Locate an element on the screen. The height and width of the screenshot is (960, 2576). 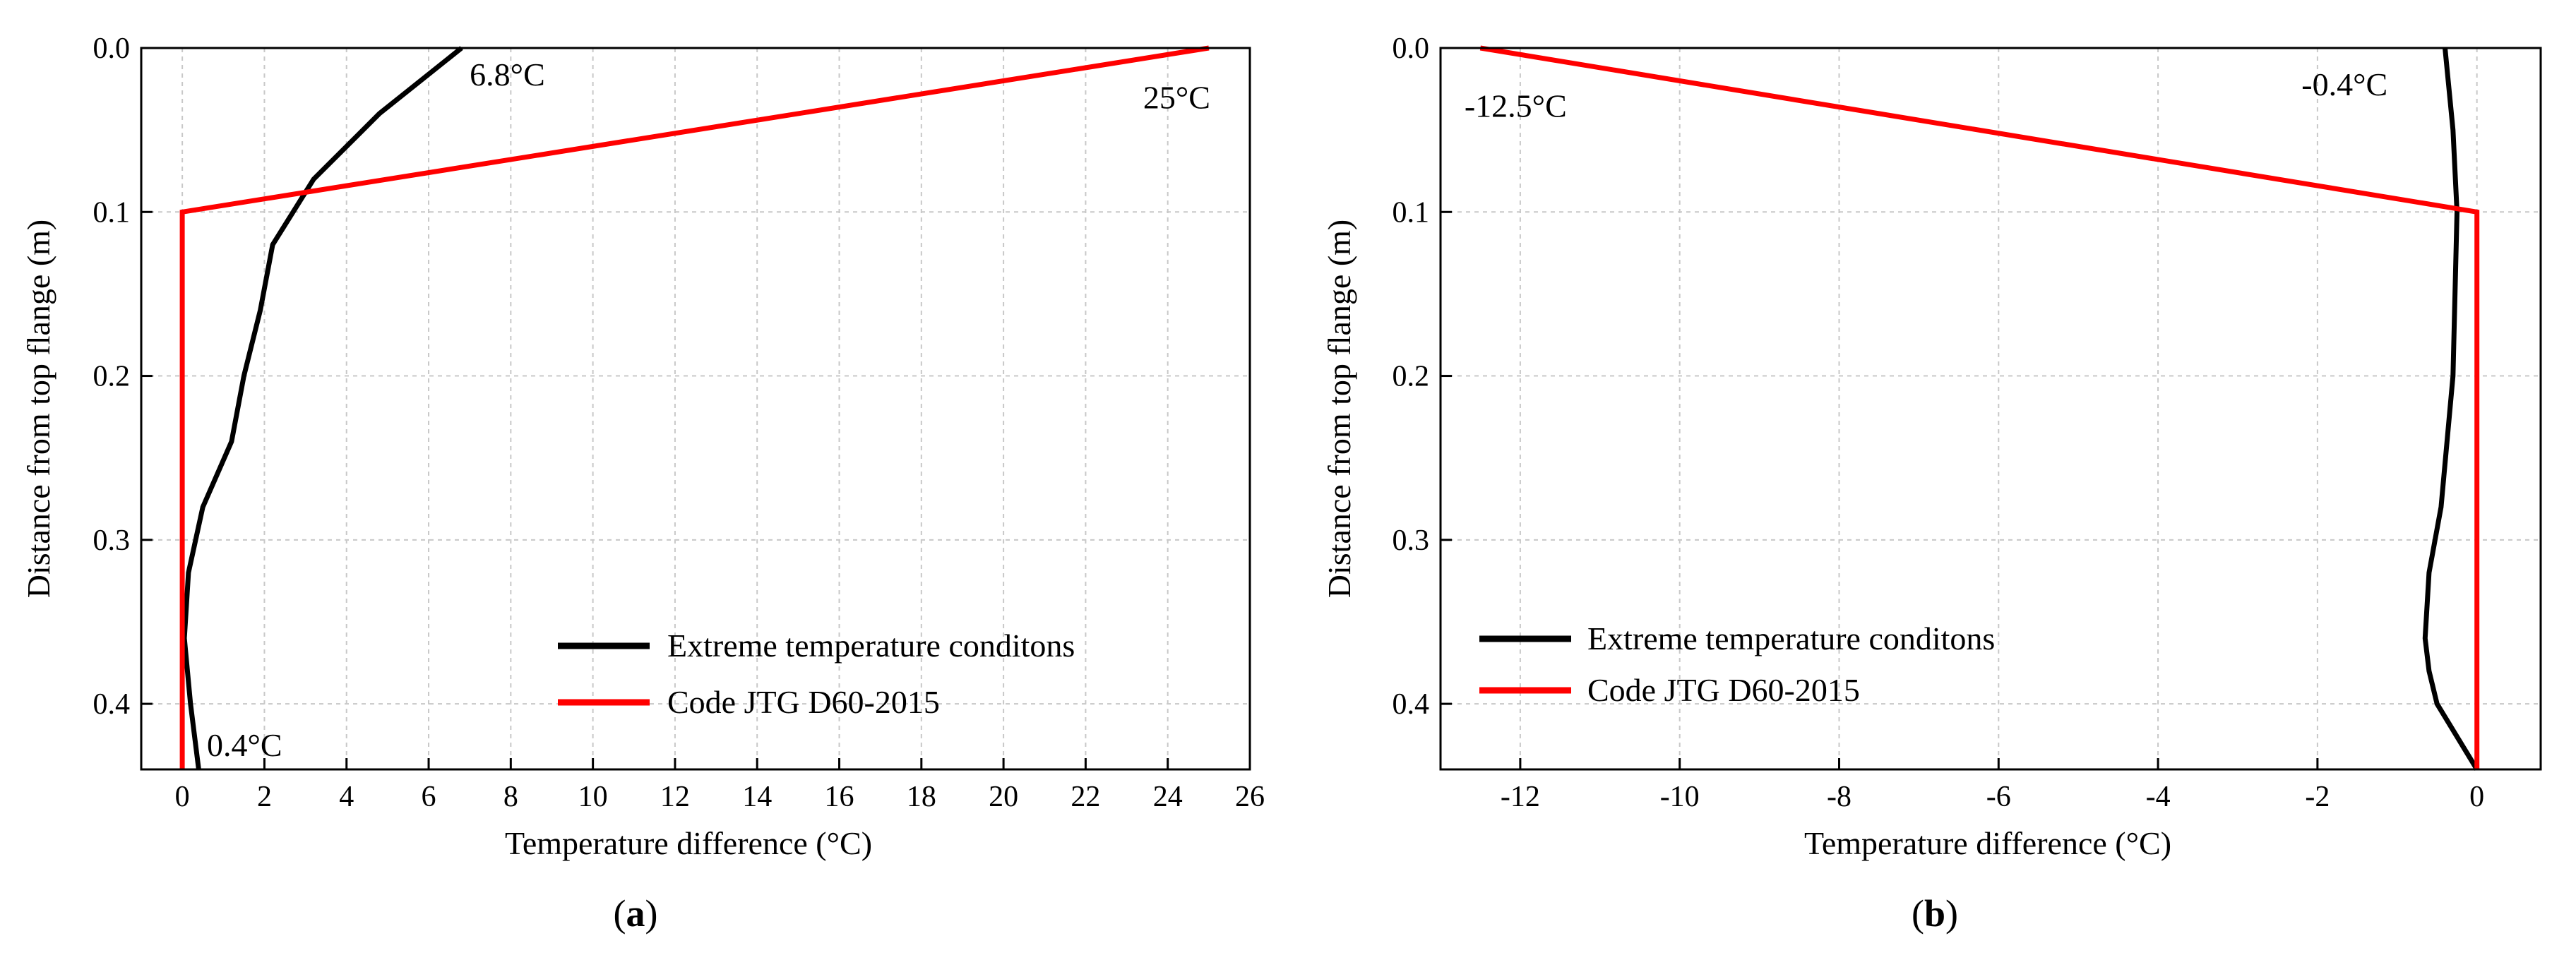
panel-a-y-ticks: 0.0 0.1 0.2 0.3 0.4 is located at coordinates (123, 376).